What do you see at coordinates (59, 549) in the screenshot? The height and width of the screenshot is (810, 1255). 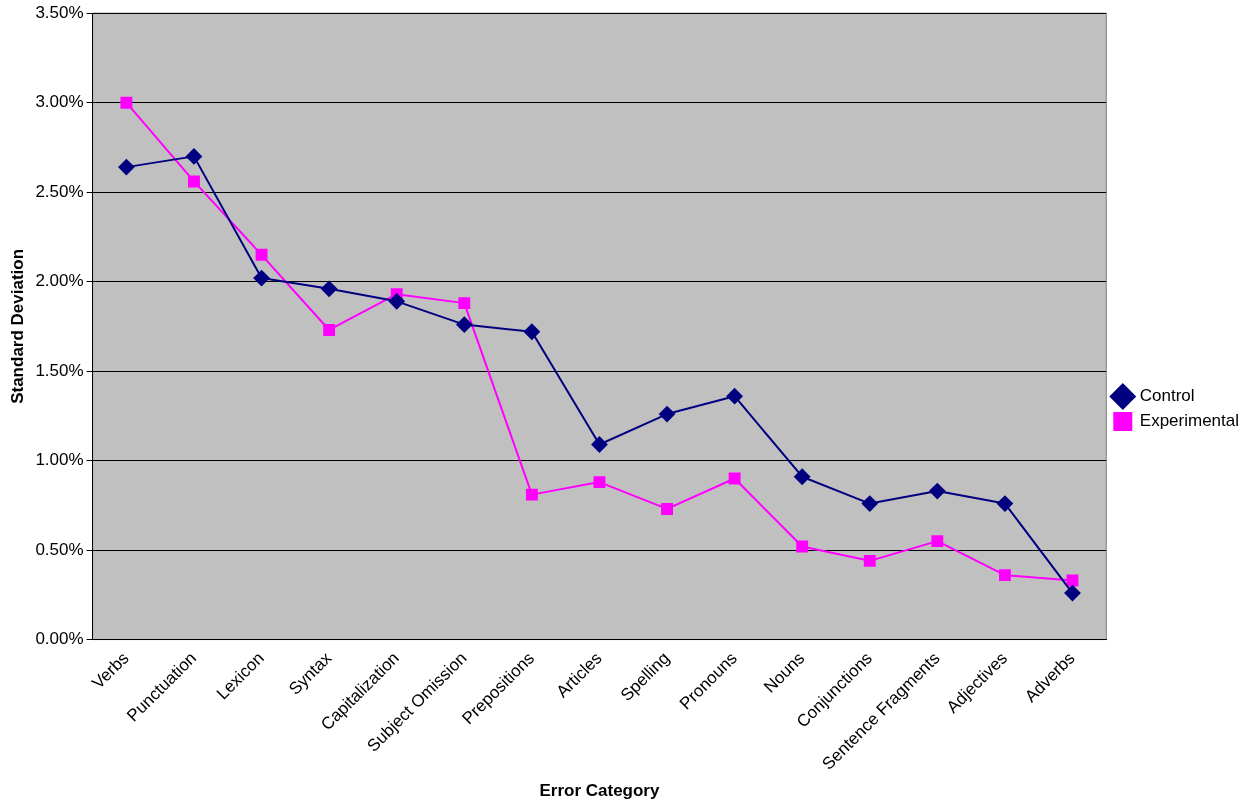 I see `y-tick-label: 0.50%` at bounding box center [59, 549].